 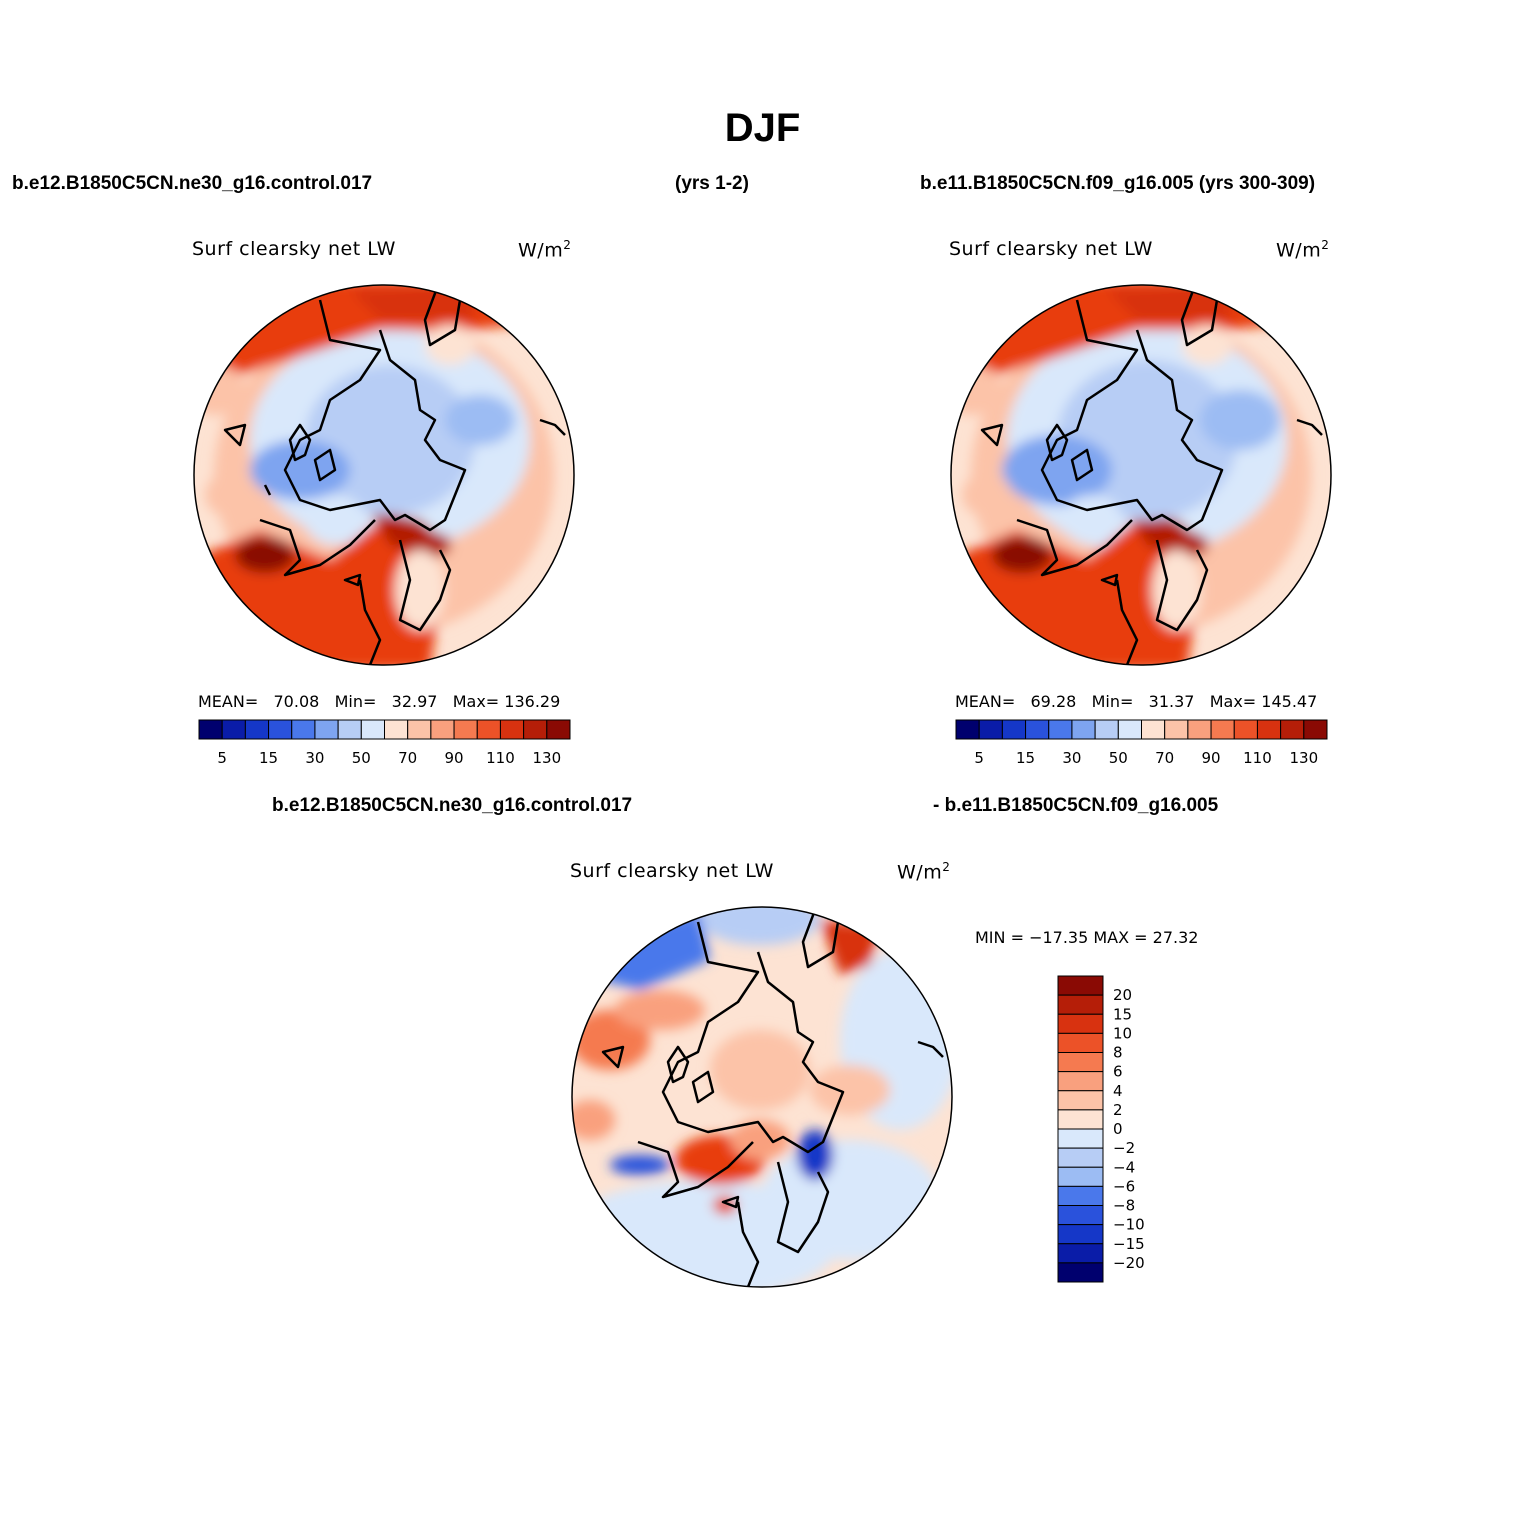 What do you see at coordinates (1051, 249) in the screenshot?
I see `panel2-title: Surf clearsky net LW` at bounding box center [1051, 249].